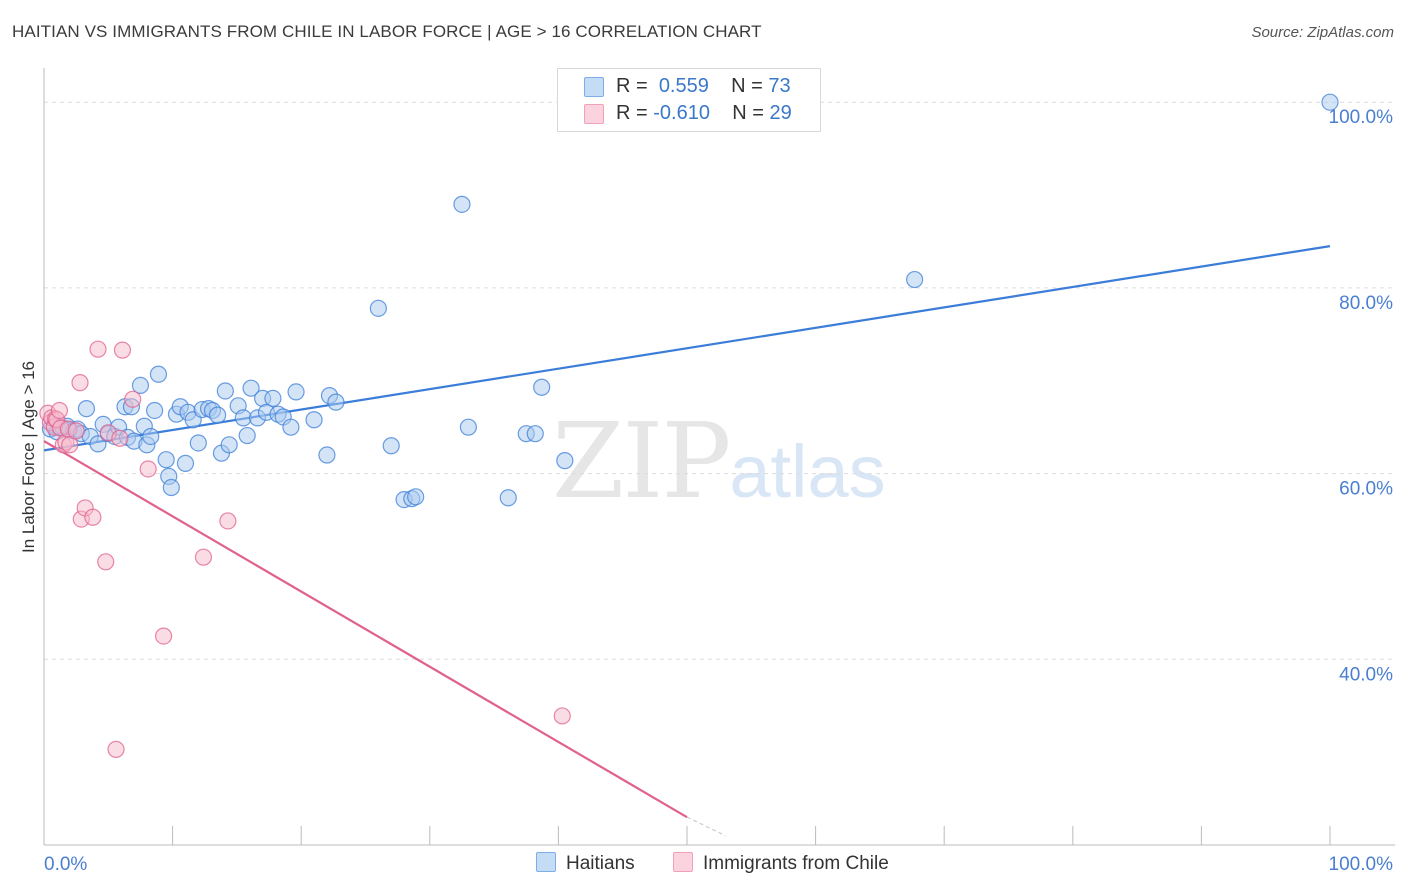  I want to click on bottom-legend-chile: Immigrants from Chile, so click(781, 864).